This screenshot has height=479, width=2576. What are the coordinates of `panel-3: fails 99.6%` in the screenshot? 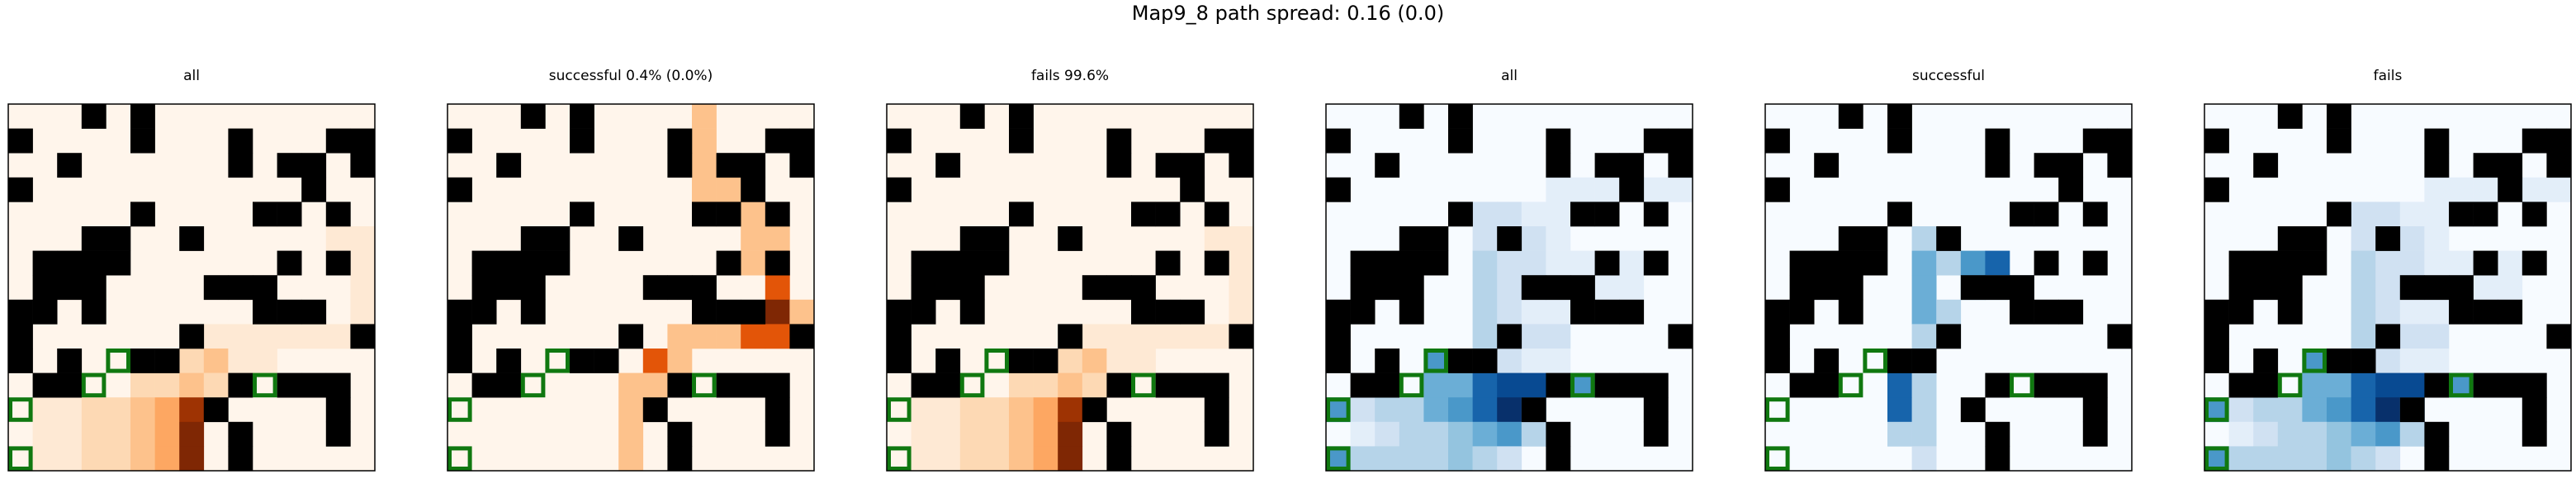 It's located at (1070, 270).